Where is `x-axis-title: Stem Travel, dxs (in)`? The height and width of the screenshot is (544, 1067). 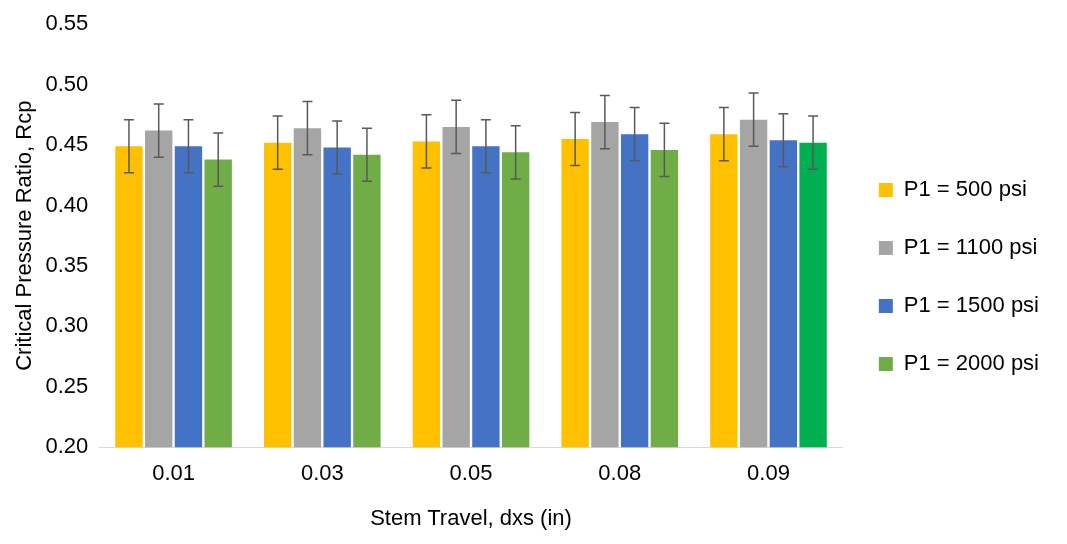 x-axis-title: Stem Travel, dxs (in) is located at coordinates (471, 517).